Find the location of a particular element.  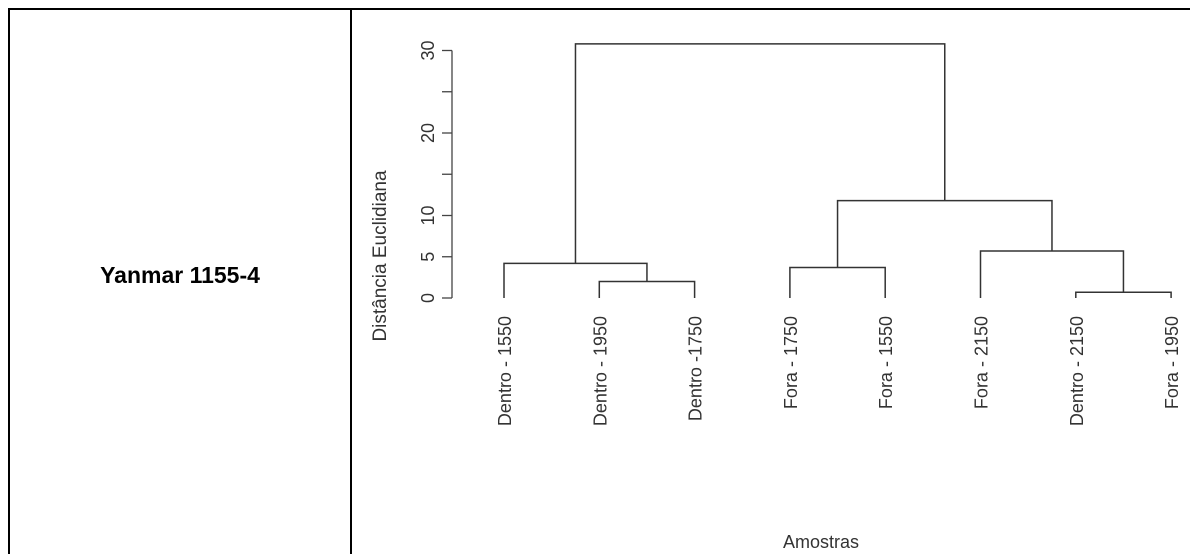

leaf-label: Fora - 1550 is located at coordinates (886, 362).